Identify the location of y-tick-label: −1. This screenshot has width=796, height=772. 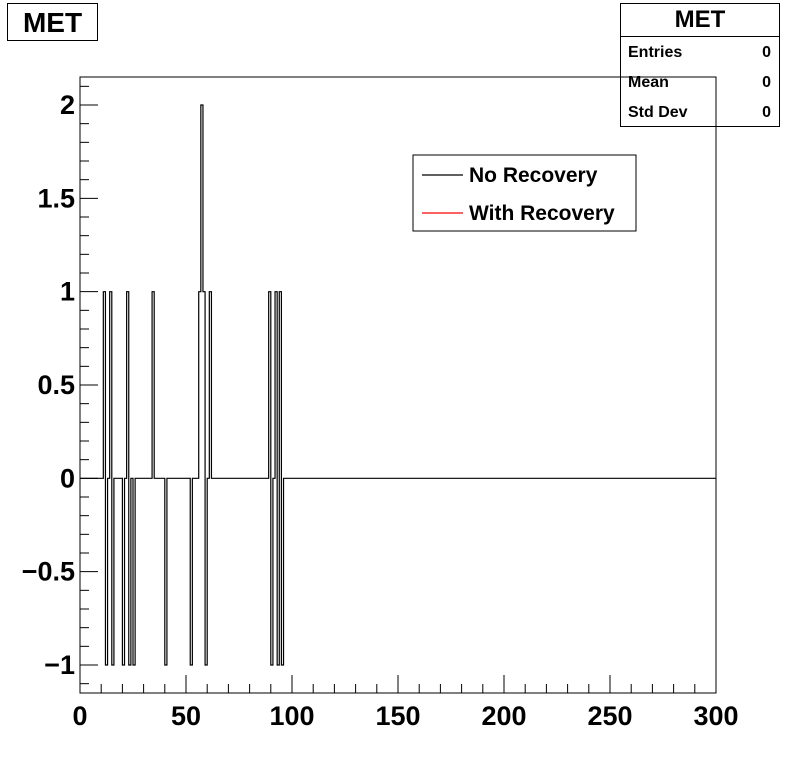
(59, 665).